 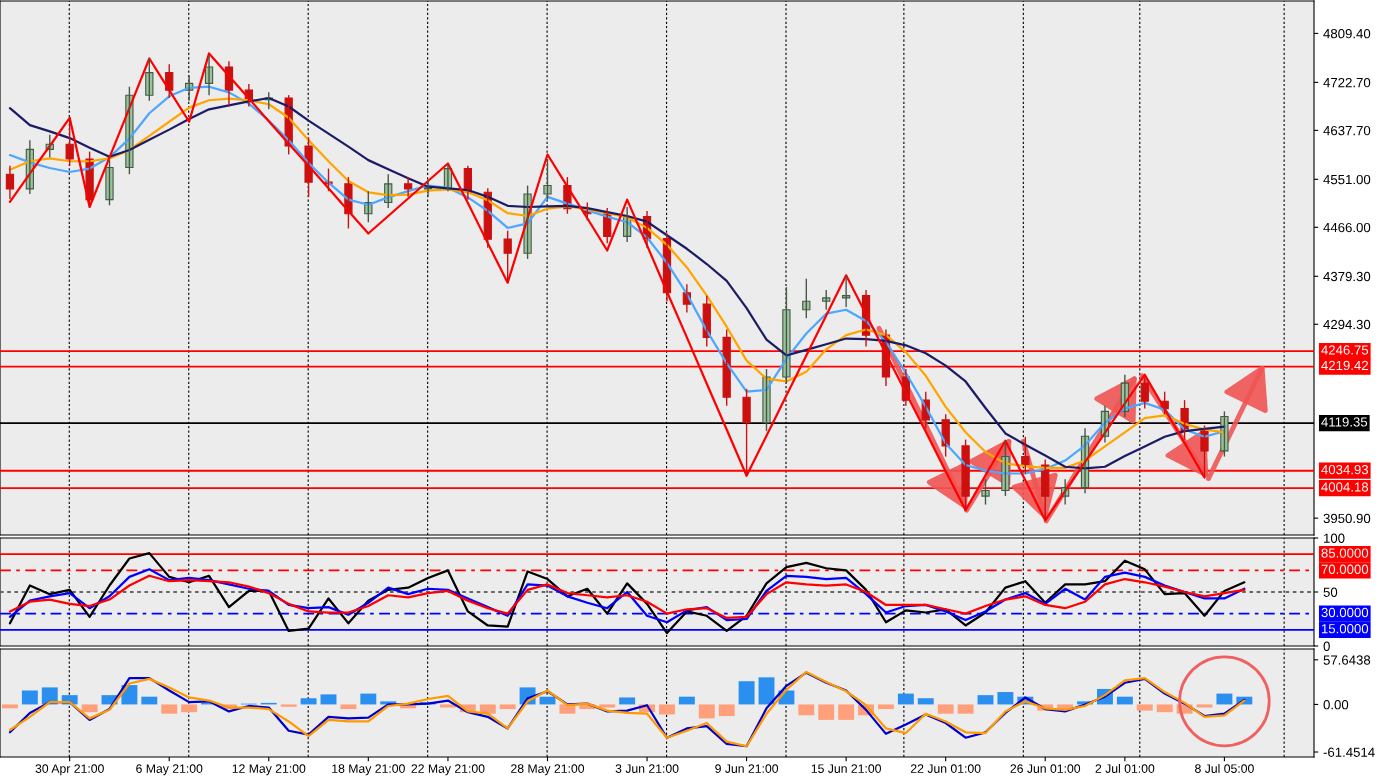 What do you see at coordinates (1345, 350) in the screenshot?
I see `ref-line-label: 4246.75` at bounding box center [1345, 350].